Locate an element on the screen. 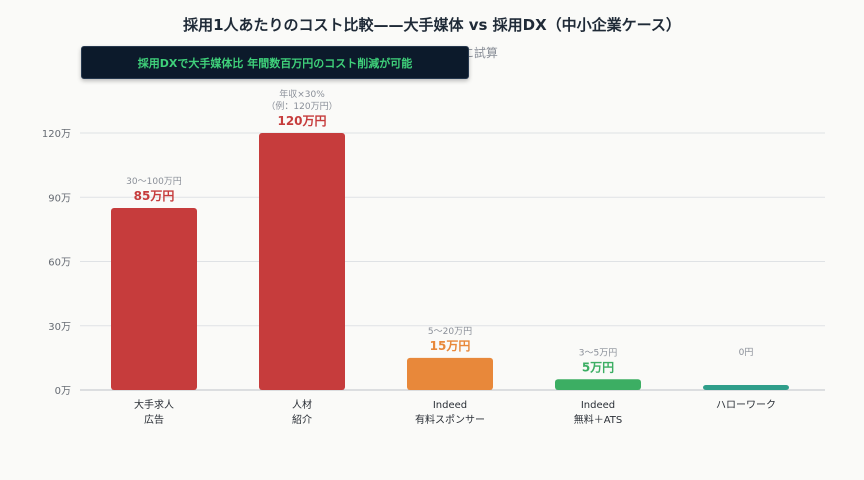 The image size is (864, 480). x-tick-label: 無料＋ATS is located at coordinates (598, 419).